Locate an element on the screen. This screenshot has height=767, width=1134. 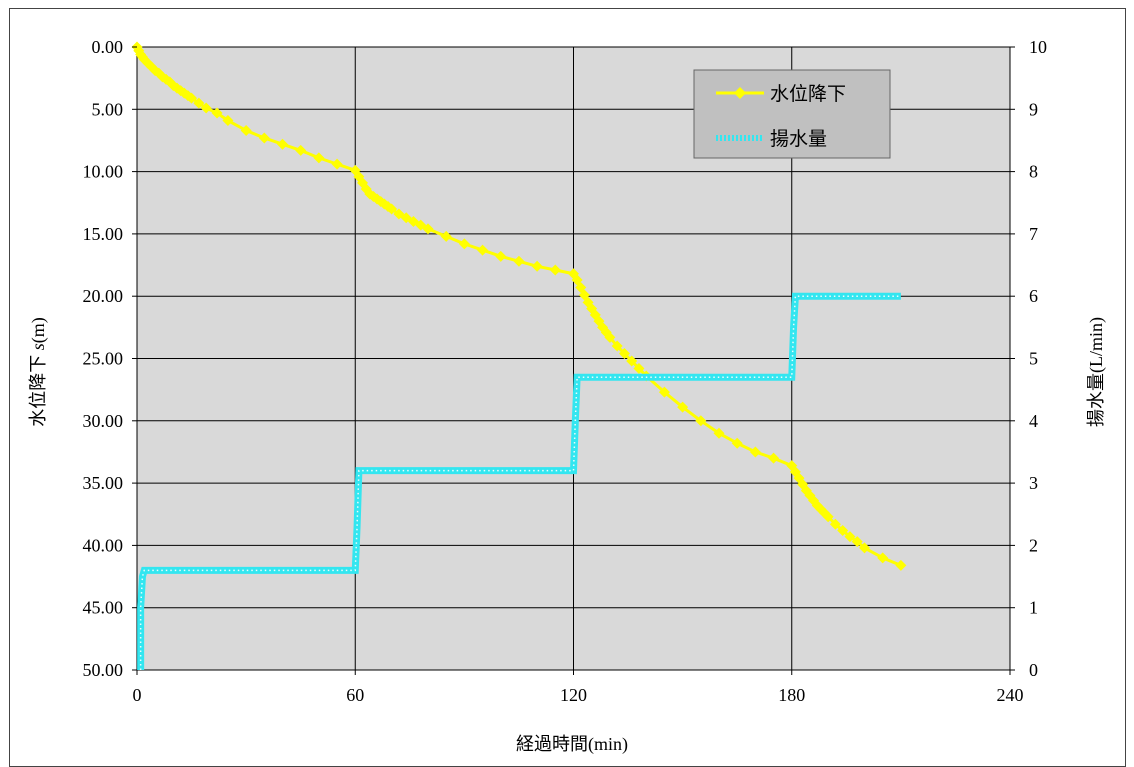
y-right-tick-label: 1 is located at coordinates (1033, 608).